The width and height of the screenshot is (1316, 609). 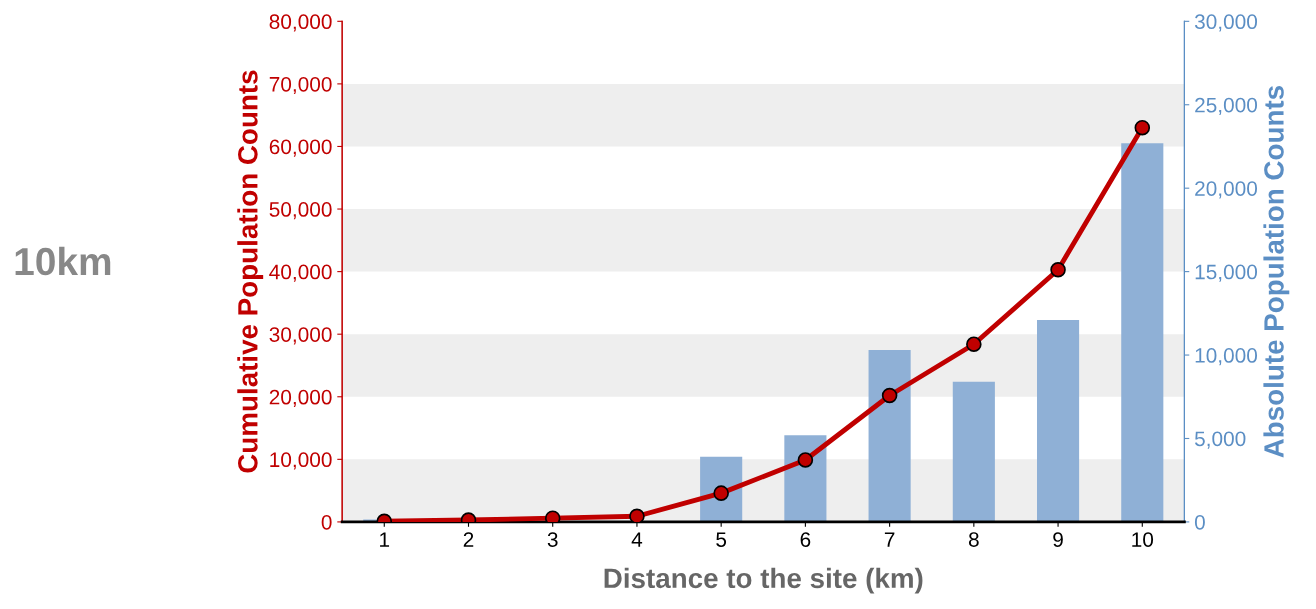 I want to click on y-tick-label: 20,000, so click(x=300, y=398).